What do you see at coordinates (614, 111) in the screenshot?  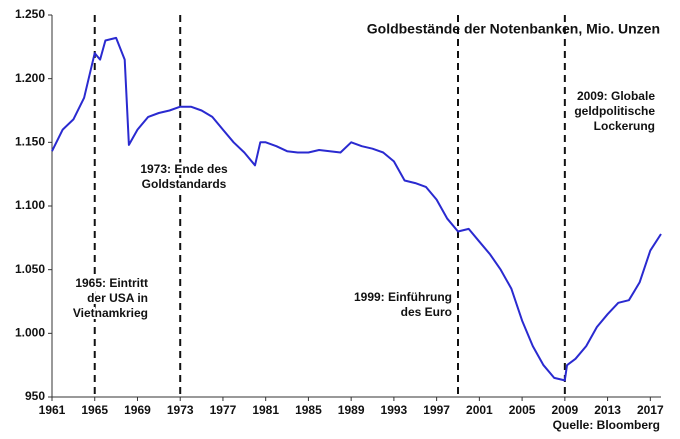 I see `annotation: geldpolitische` at bounding box center [614, 111].